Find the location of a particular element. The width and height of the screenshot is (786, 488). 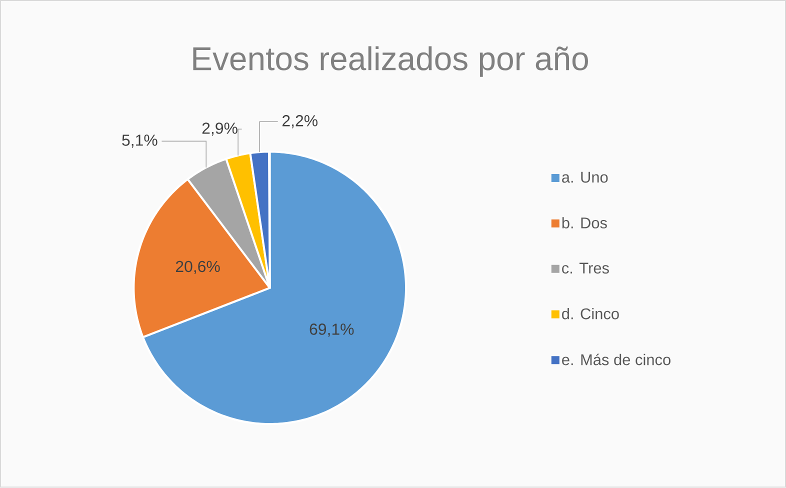

chart-title: Eventos realizados por año is located at coordinates (390, 62).